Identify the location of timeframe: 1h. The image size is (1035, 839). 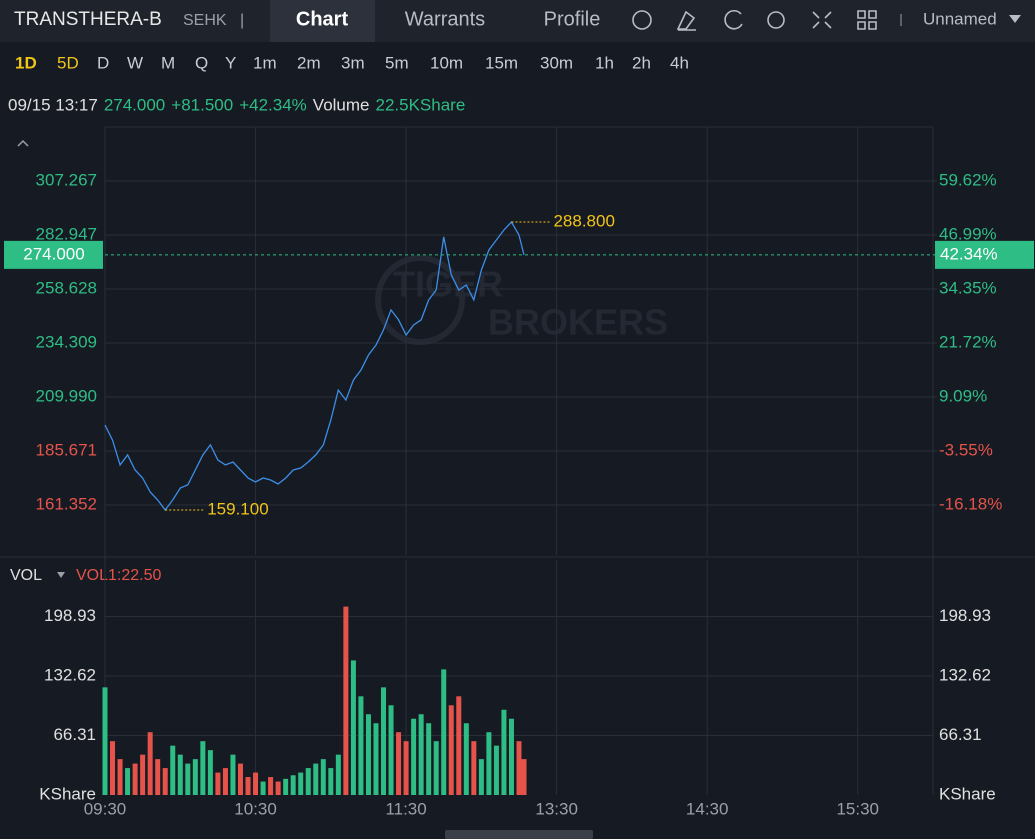
(604, 62).